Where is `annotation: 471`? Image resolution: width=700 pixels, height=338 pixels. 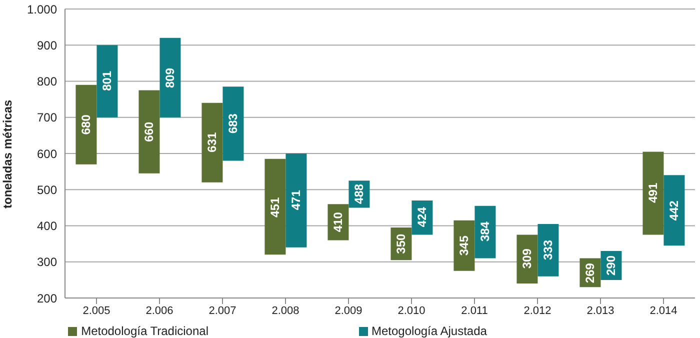 annotation: 471 is located at coordinates (296, 200).